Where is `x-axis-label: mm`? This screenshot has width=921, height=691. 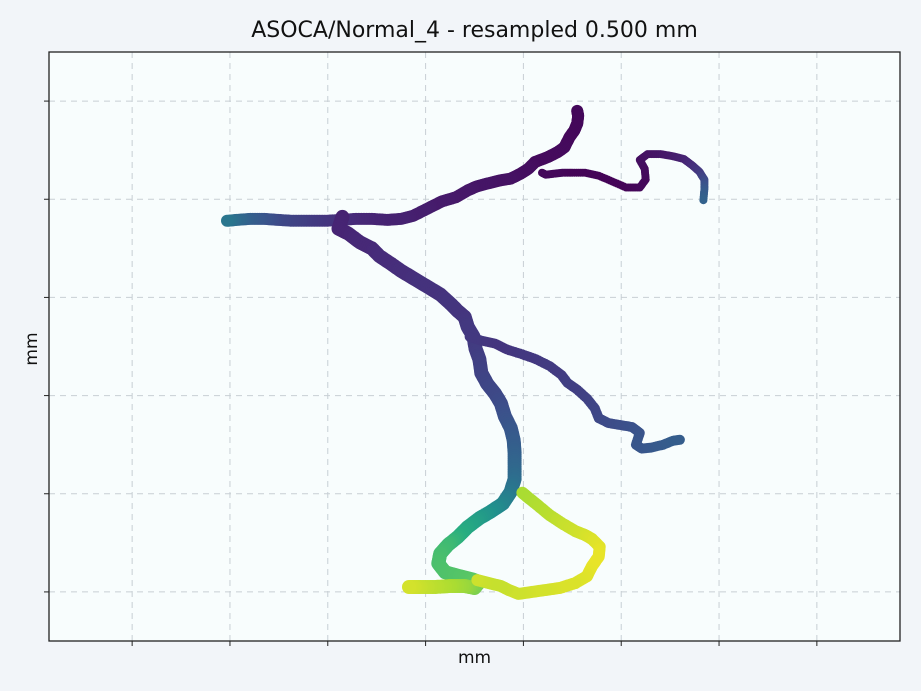 x-axis-label: mm is located at coordinates (474, 658).